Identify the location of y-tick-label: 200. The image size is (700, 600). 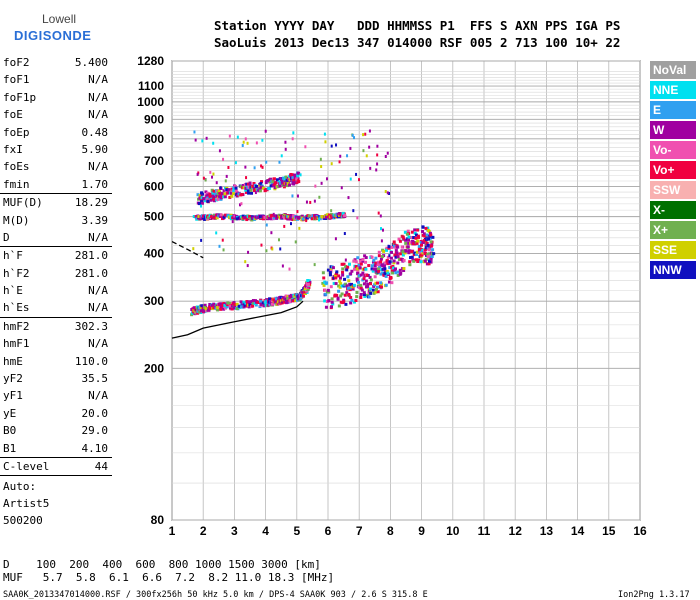
(154, 368).